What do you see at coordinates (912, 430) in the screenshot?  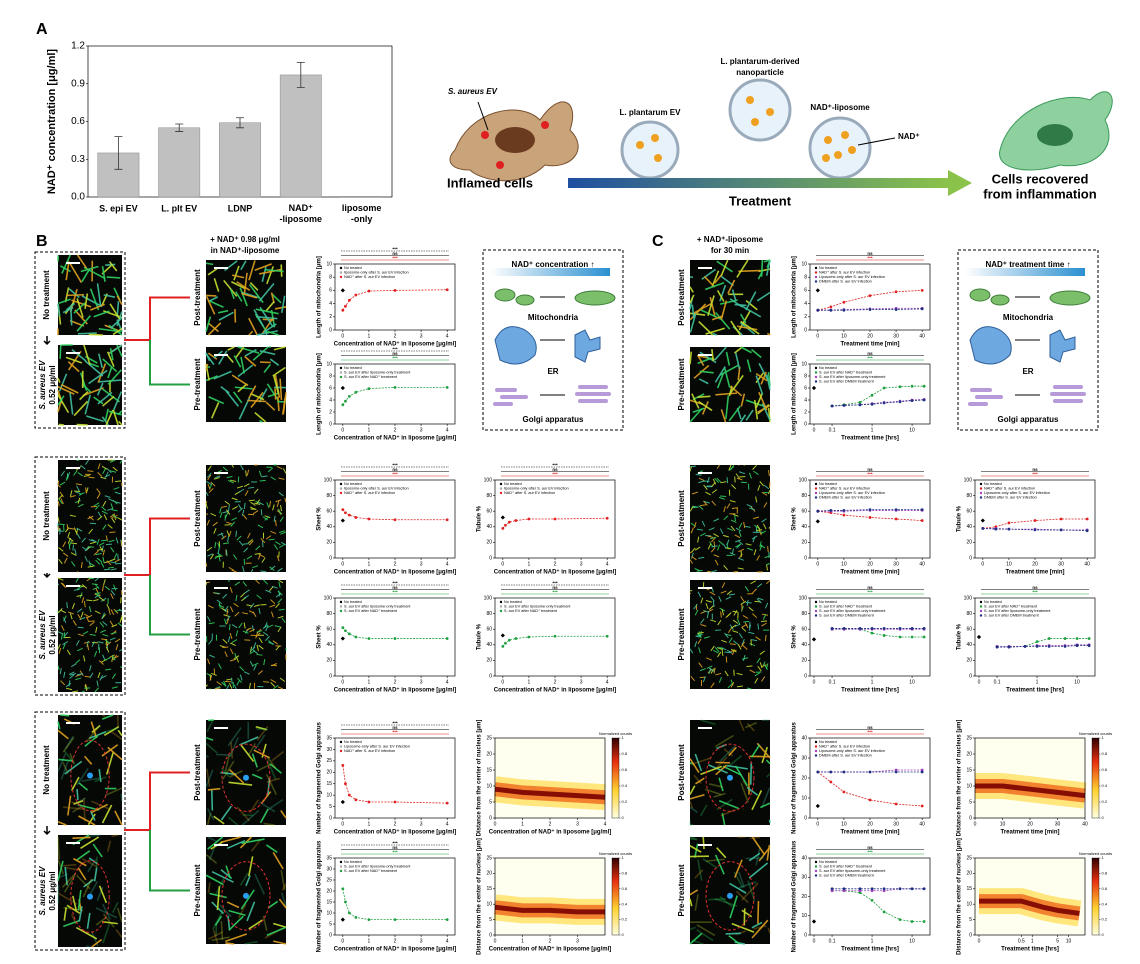 I see `x-tick-label: 10` at bounding box center [912, 430].